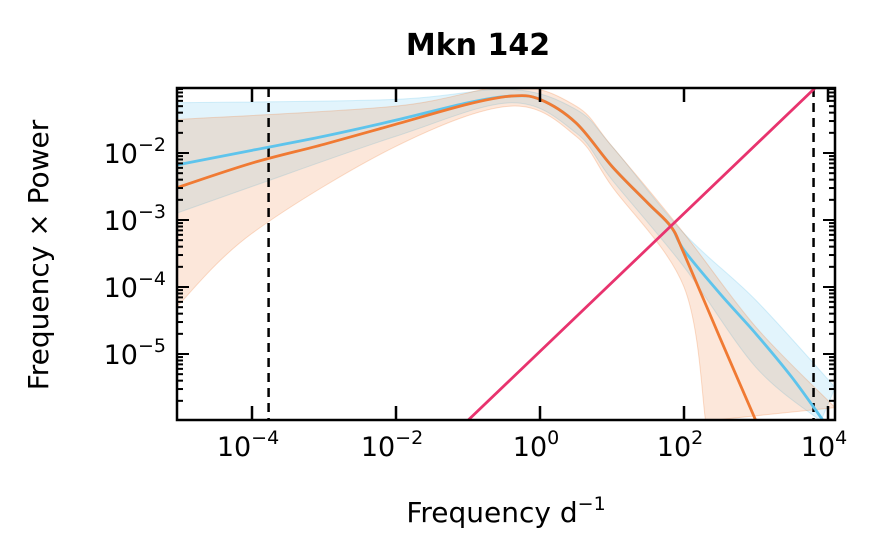 Image resolution: width=883 pixels, height=552 pixels. I want to click on x-tick-label-4: 10⁴, so click(824, 445).